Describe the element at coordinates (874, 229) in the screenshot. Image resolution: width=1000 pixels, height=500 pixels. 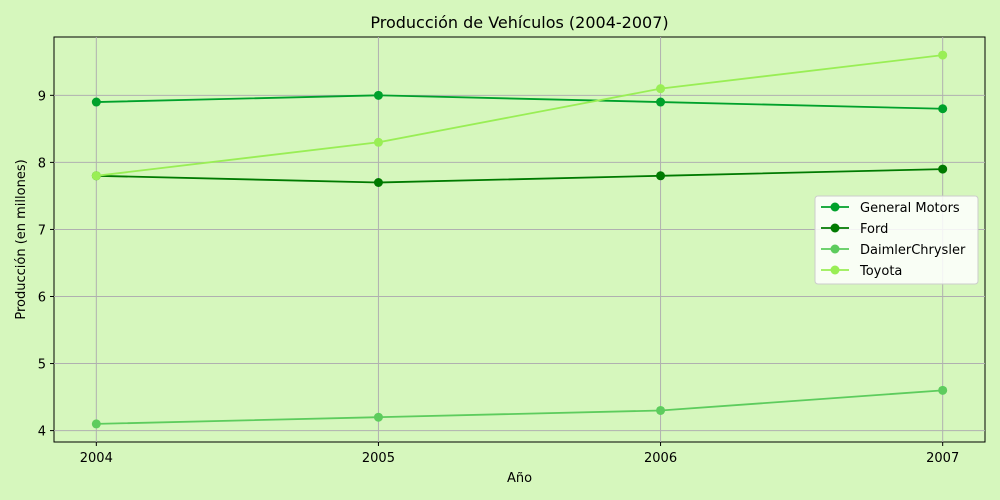
I see `legend-label: Ford` at that location.